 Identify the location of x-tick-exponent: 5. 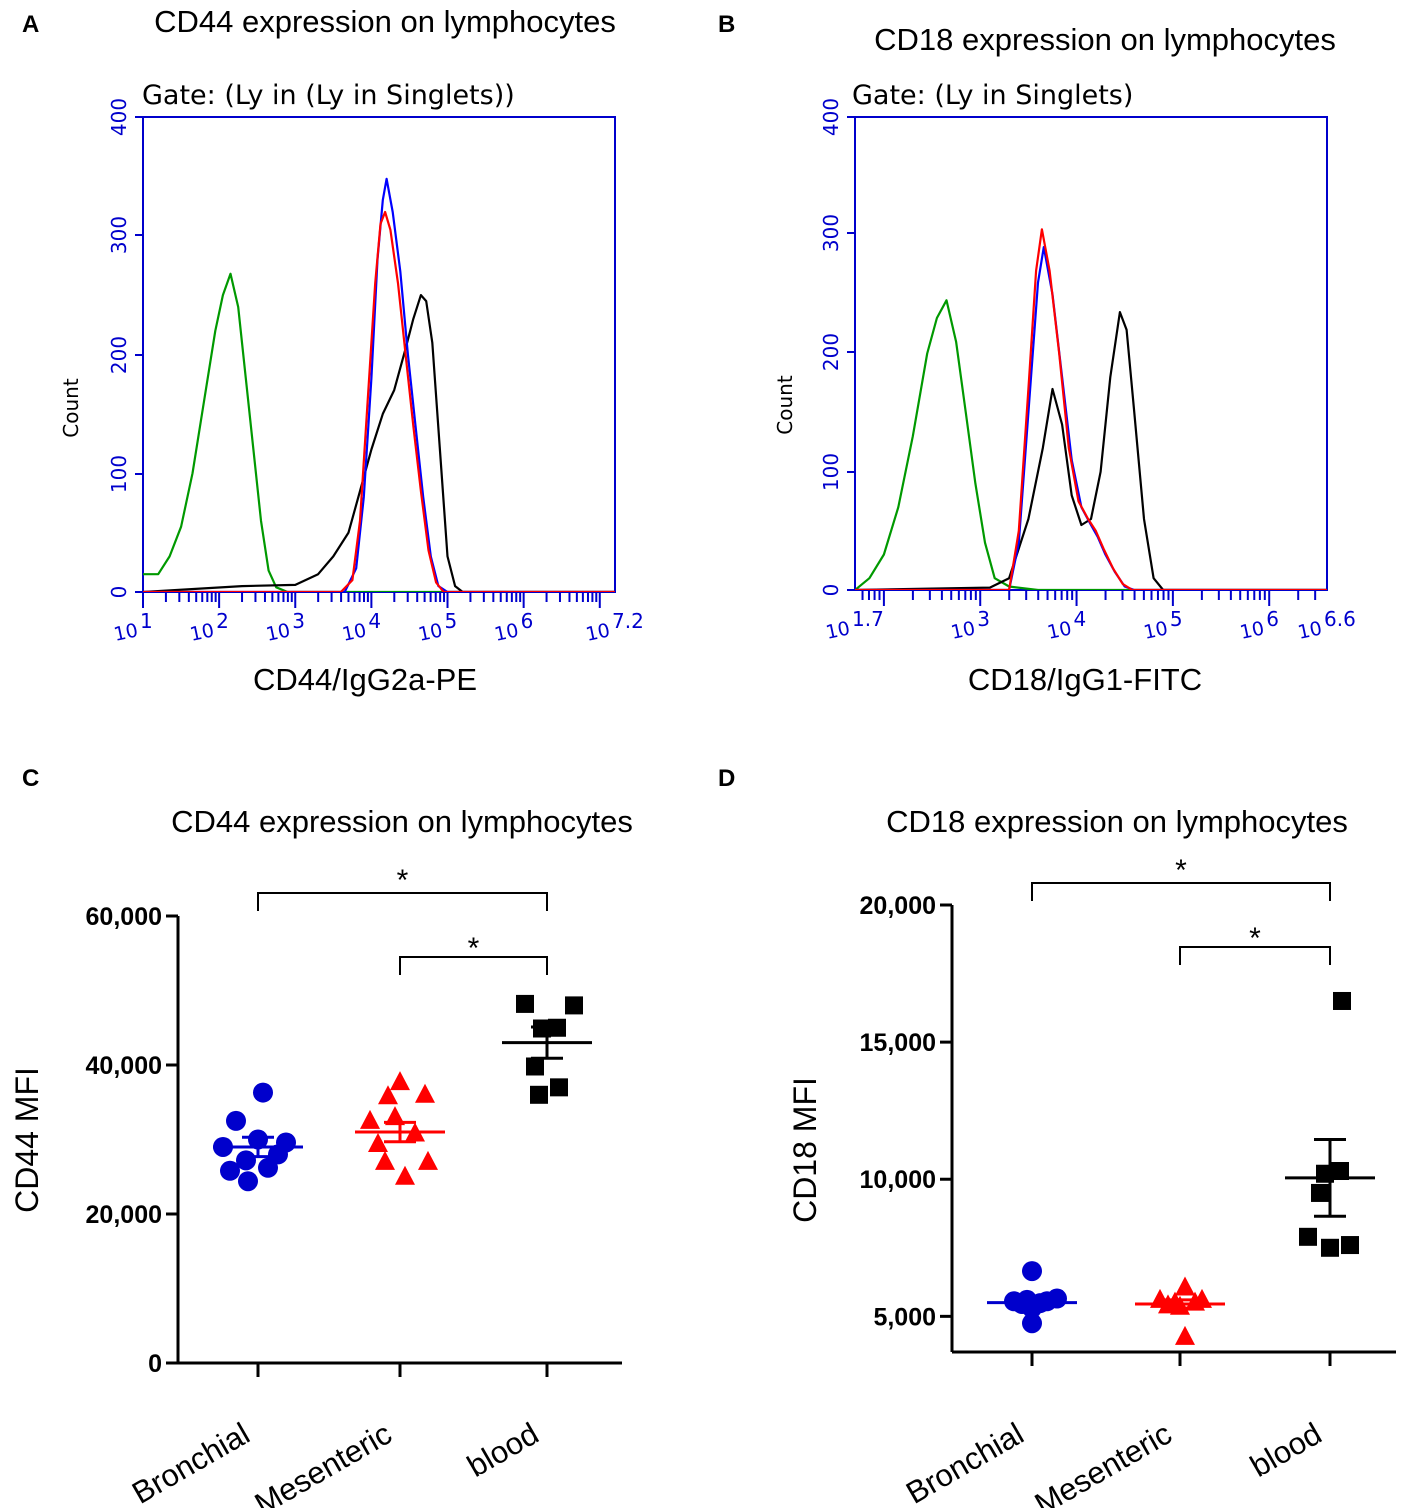
(451, 621).